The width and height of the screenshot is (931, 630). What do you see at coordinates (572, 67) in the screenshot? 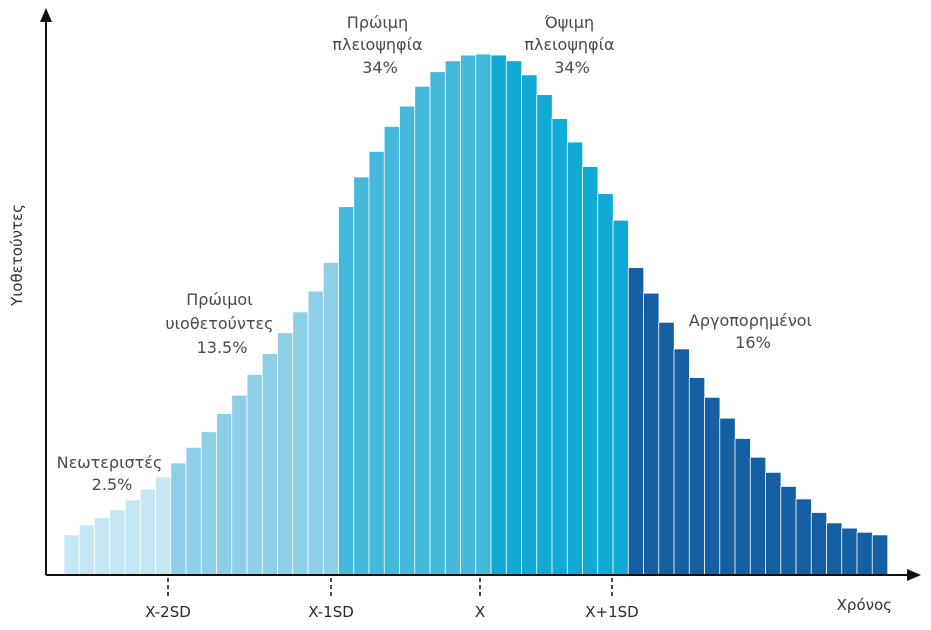
I see `label-late-majority-percent: 34%` at bounding box center [572, 67].